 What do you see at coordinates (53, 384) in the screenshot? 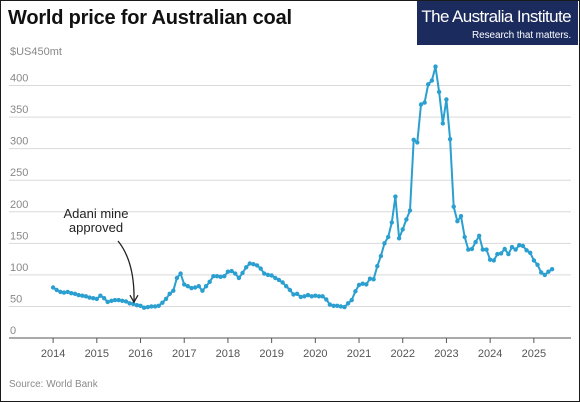
I see `source-note: Source: World Bank` at bounding box center [53, 384].